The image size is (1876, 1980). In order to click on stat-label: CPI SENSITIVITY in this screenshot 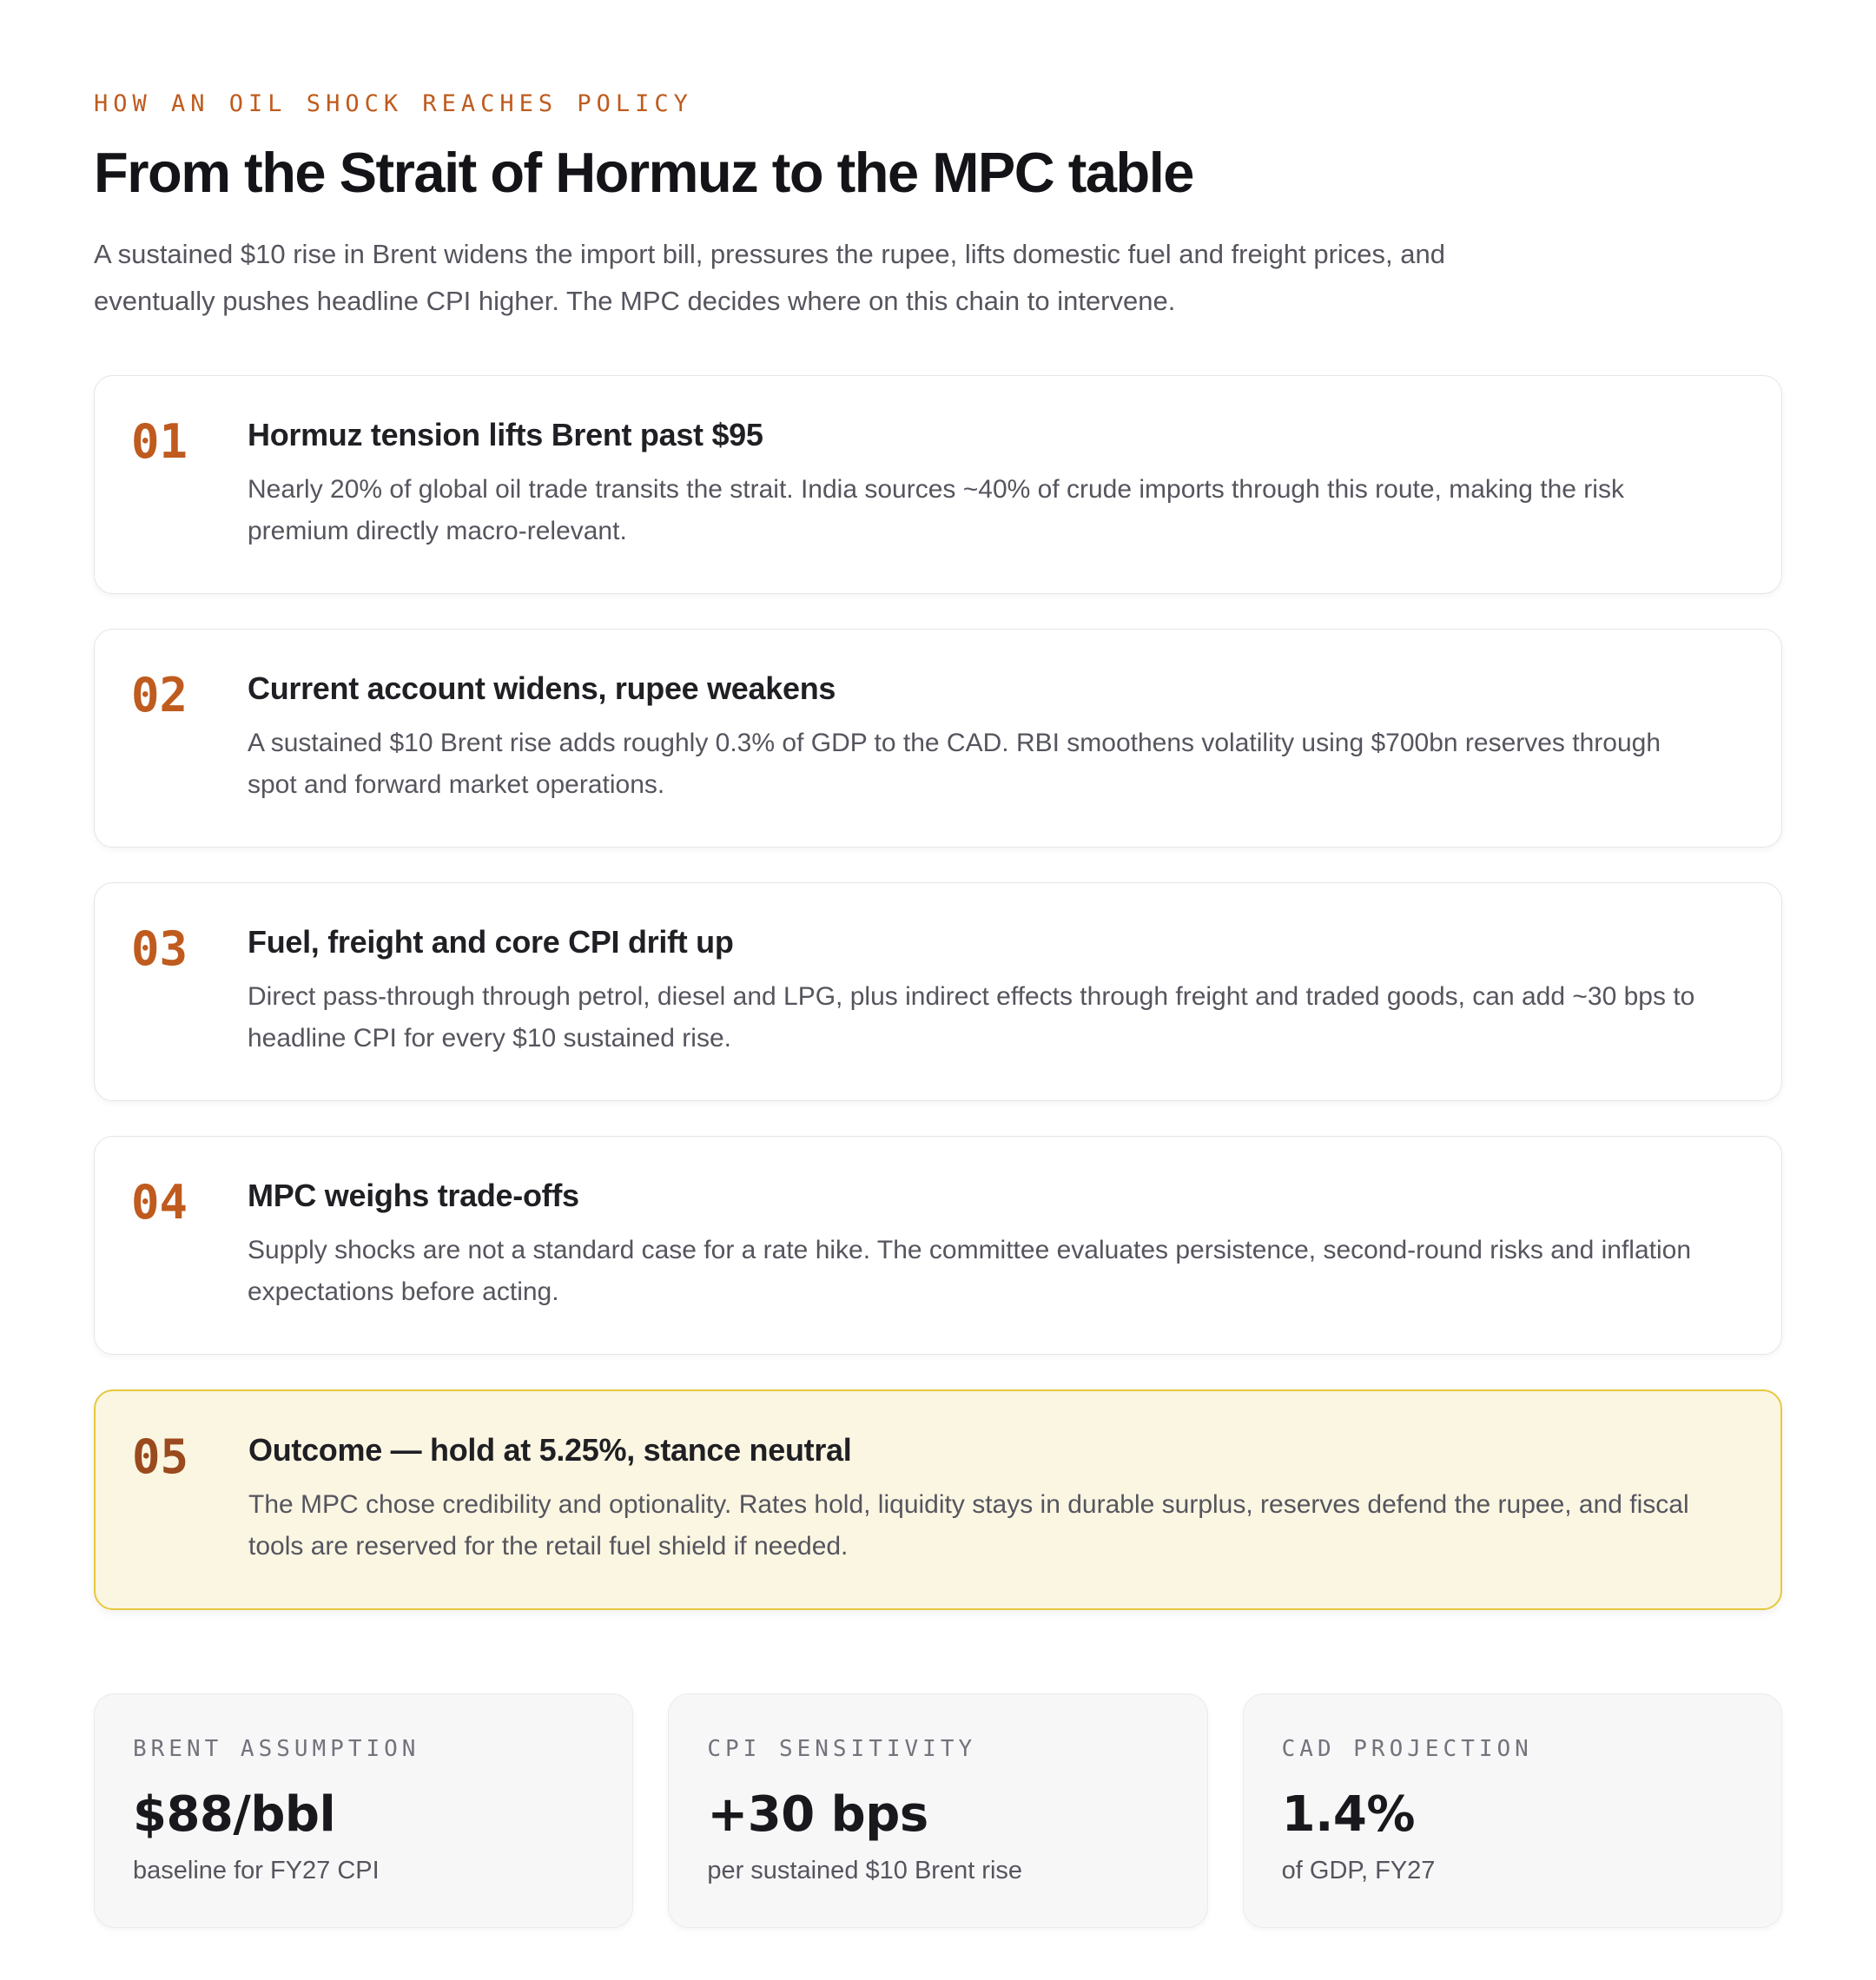, I will do `click(842, 1749)`.